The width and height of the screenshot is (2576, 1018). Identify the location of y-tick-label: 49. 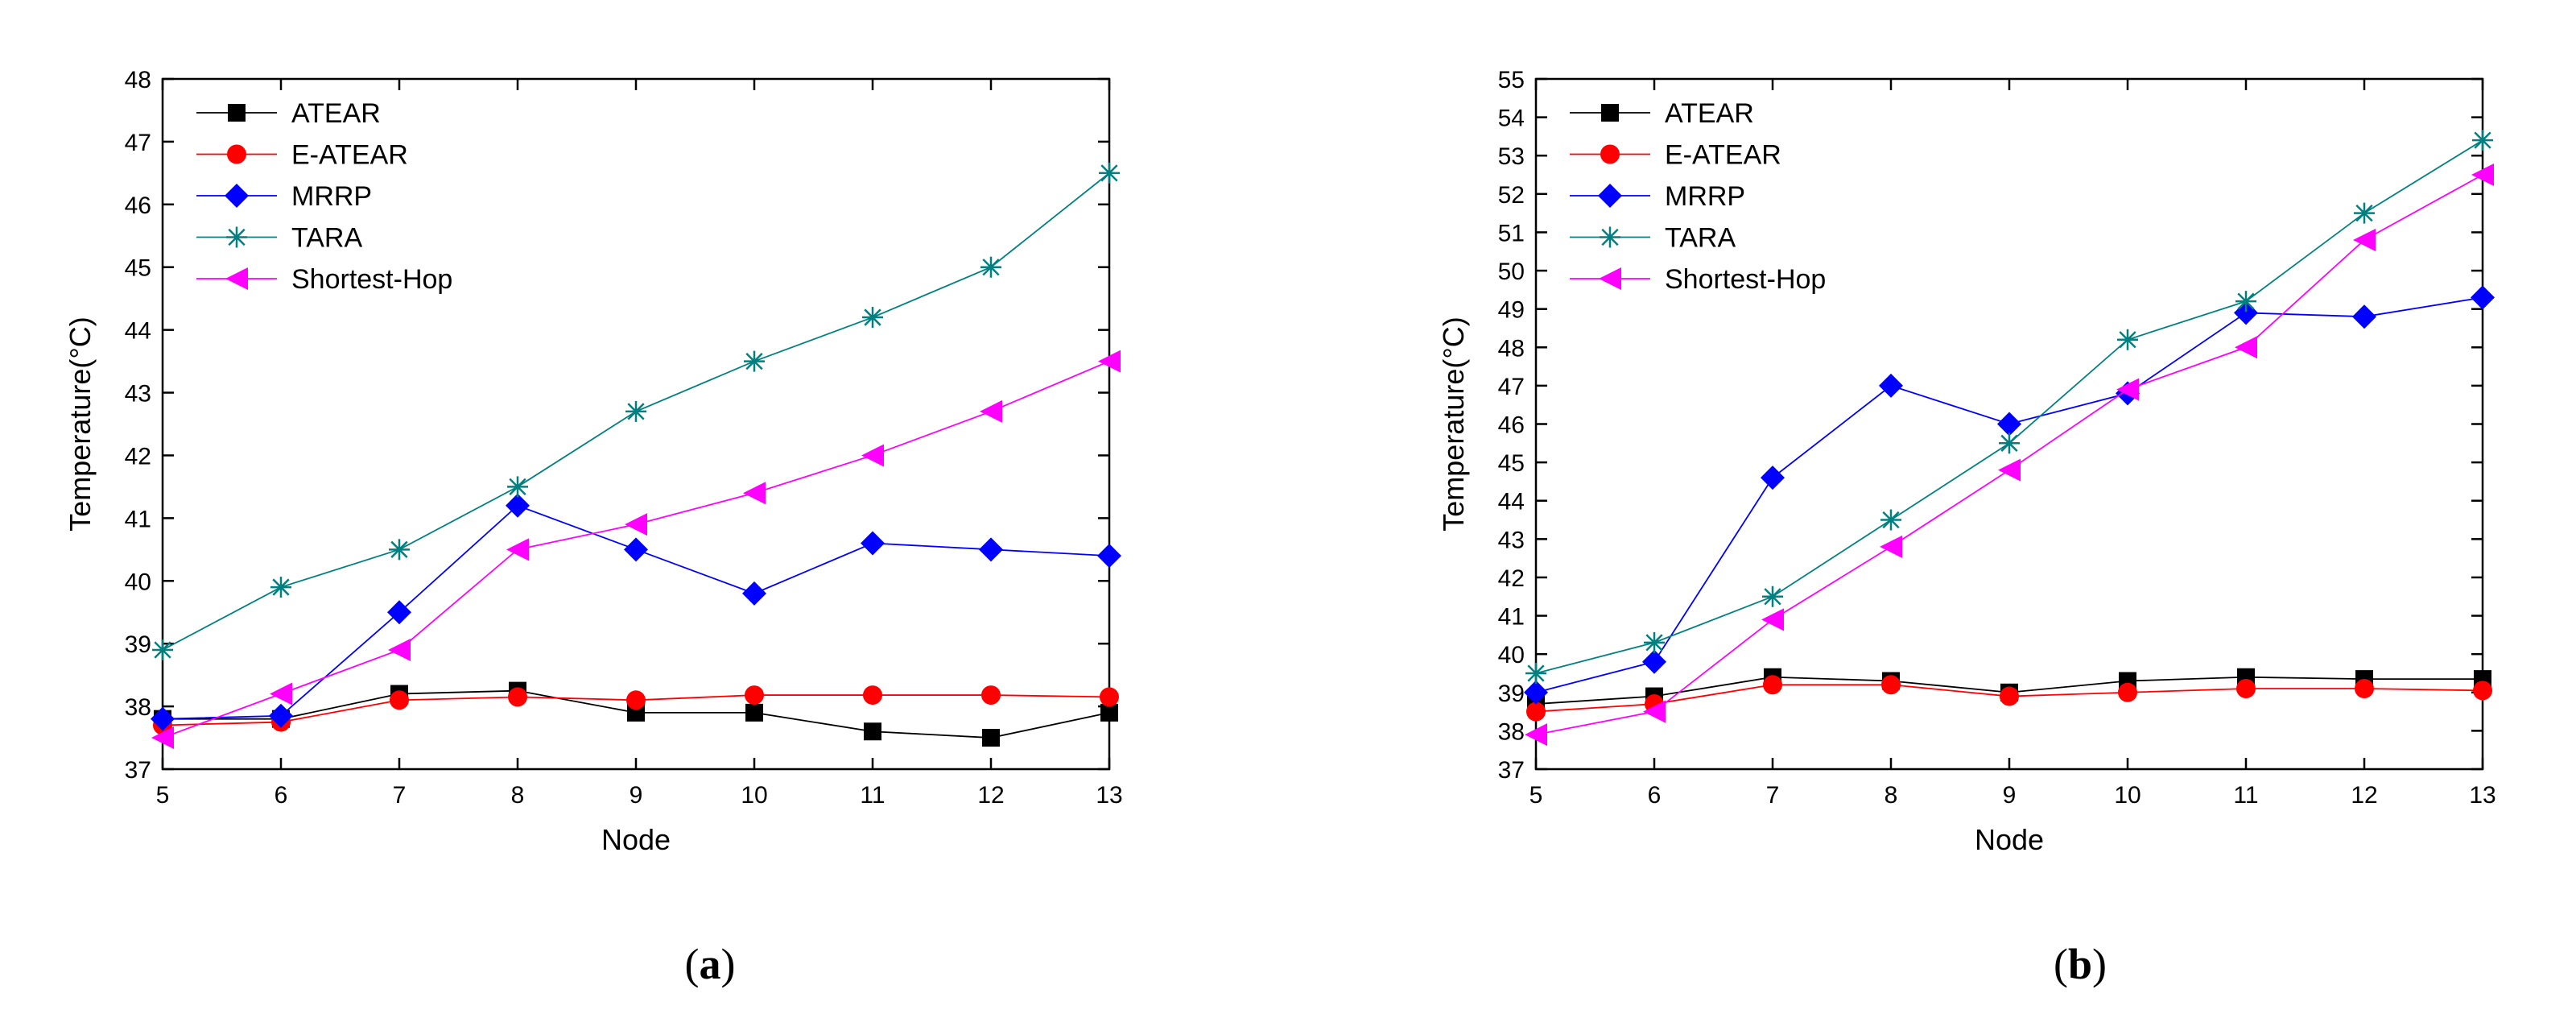
(1511, 310).